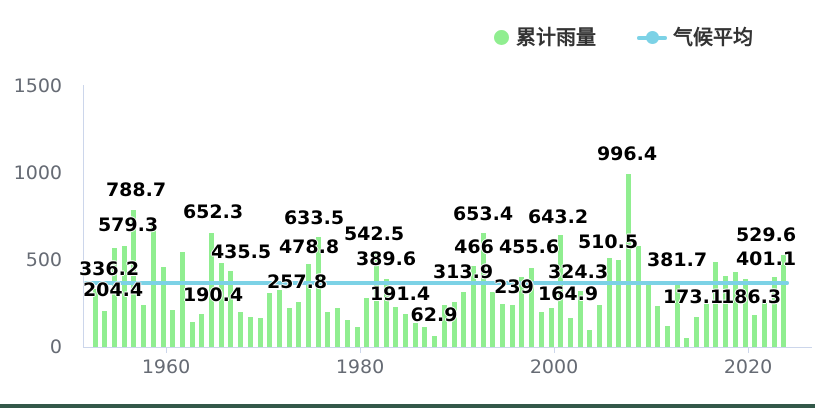 This screenshot has height=408, width=815. What do you see at coordinates (37, 173) in the screenshot?
I see `y-axis-tick-label: 1000` at bounding box center [37, 173].